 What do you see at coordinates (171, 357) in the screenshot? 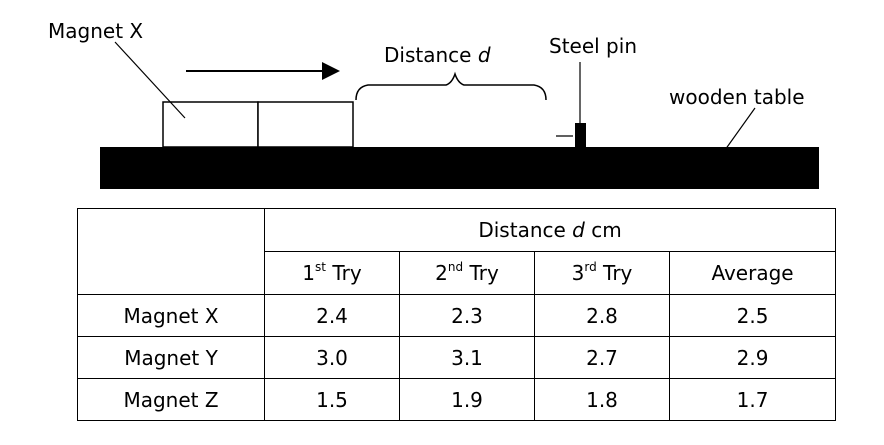
I see `row-label-magnet-y: Magnet Y` at bounding box center [171, 357].